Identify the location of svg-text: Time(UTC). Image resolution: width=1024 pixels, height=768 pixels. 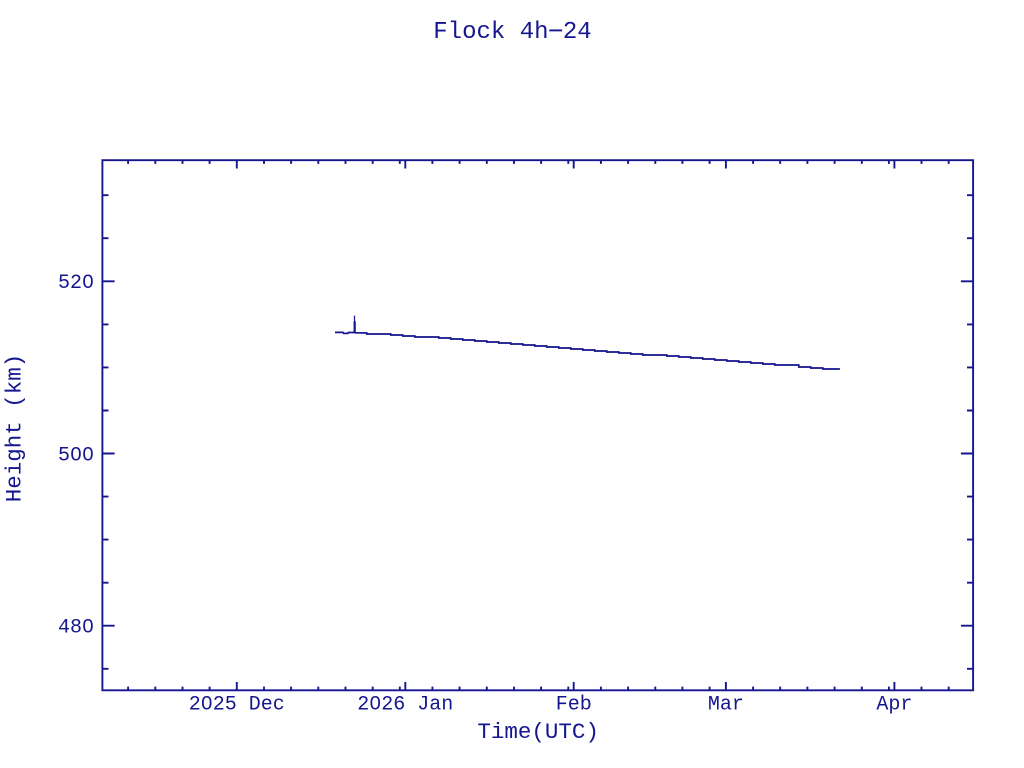
(538, 732).